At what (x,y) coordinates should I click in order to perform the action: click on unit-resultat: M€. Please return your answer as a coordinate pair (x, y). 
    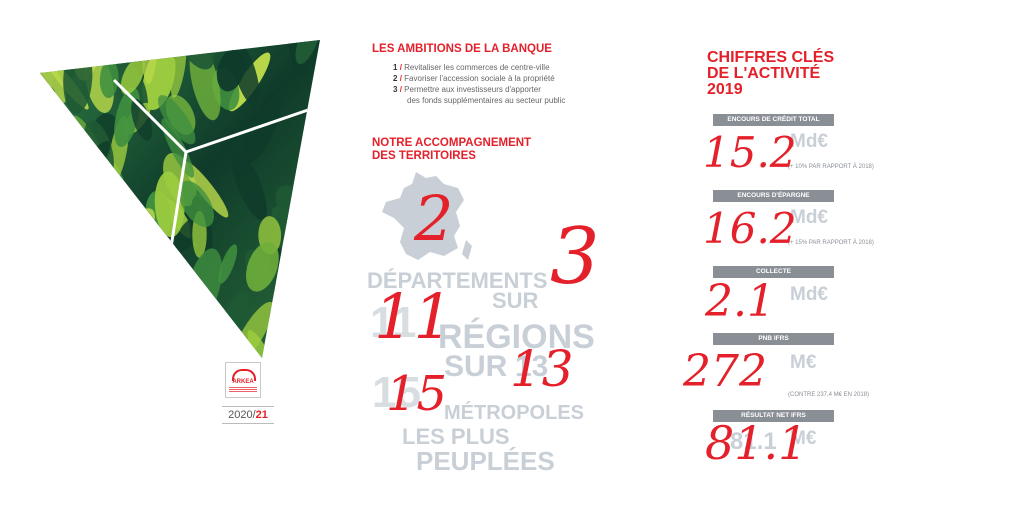
    Looking at the image, I should click on (803, 438).